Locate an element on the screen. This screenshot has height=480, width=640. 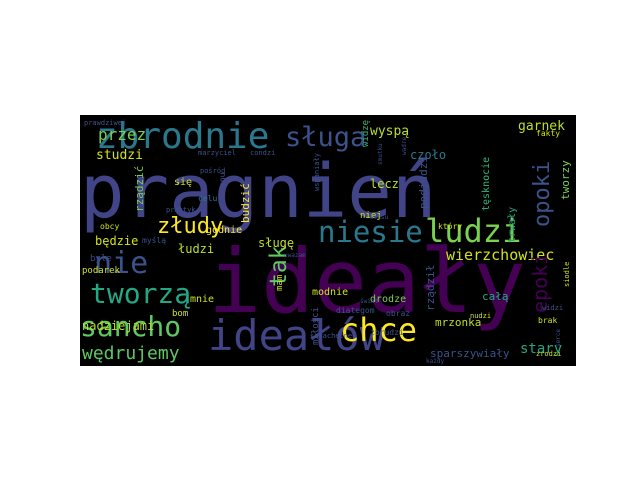
cloud-word: łudzi is located at coordinates (196, 249).